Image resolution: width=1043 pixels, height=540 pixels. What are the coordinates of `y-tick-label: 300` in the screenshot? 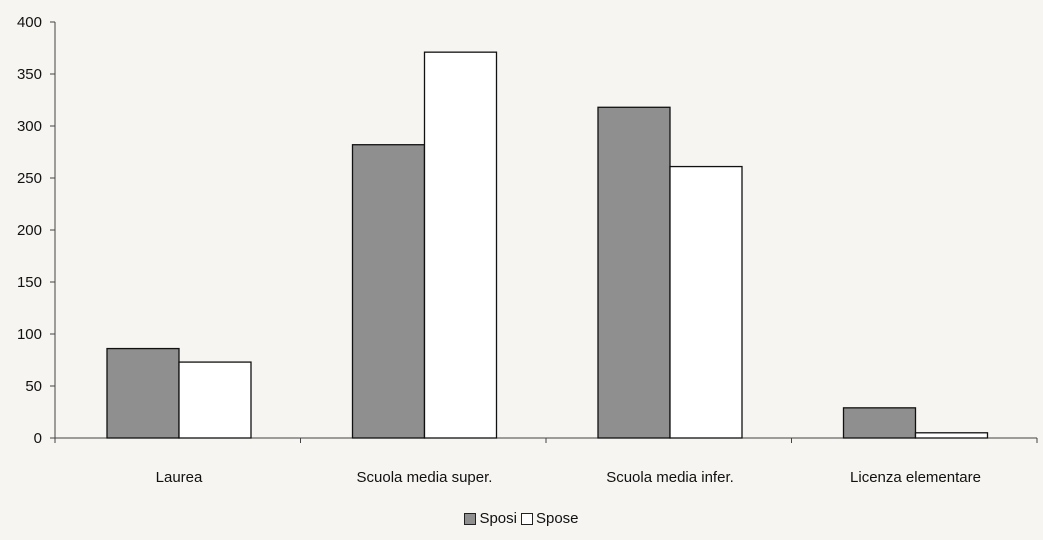 It's located at (29, 126).